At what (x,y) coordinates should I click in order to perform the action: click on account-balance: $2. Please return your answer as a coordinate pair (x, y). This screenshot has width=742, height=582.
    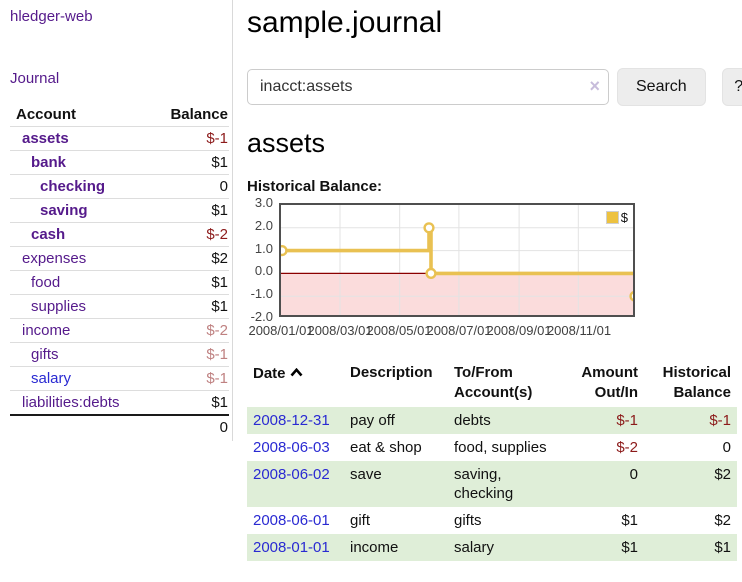
    Looking at the image, I should click on (219, 258).